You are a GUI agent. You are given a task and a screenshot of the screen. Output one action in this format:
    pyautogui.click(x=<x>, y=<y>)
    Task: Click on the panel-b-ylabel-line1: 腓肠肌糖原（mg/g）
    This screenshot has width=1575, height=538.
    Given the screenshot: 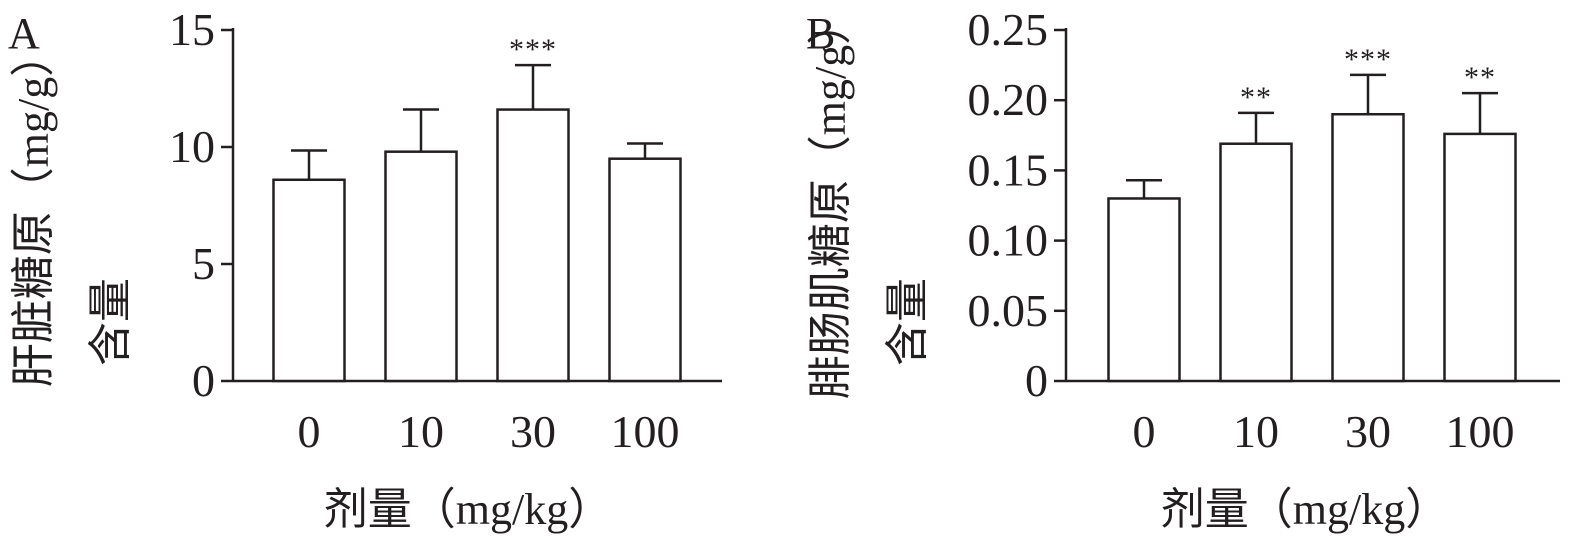 What is the action you would take?
    pyautogui.click(x=830, y=200)
    